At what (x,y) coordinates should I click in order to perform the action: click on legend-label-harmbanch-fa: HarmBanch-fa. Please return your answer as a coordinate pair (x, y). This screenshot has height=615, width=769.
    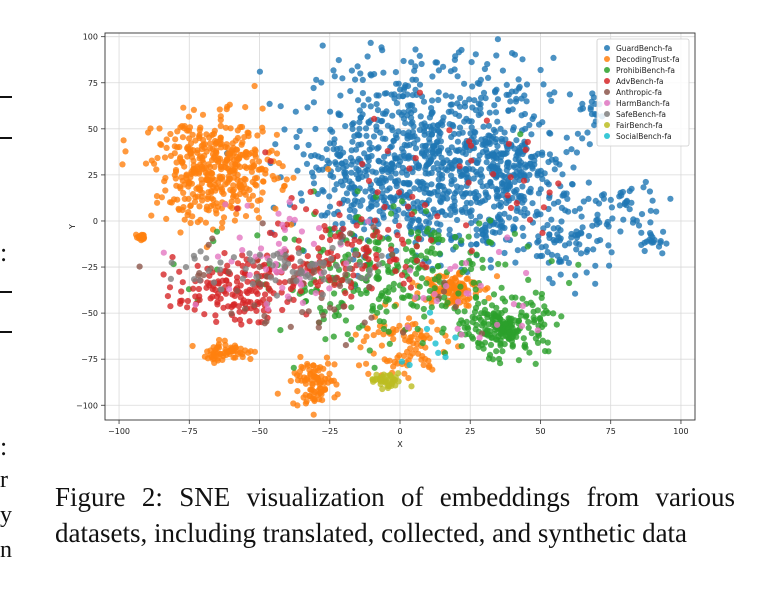
    Looking at the image, I should click on (643, 103).